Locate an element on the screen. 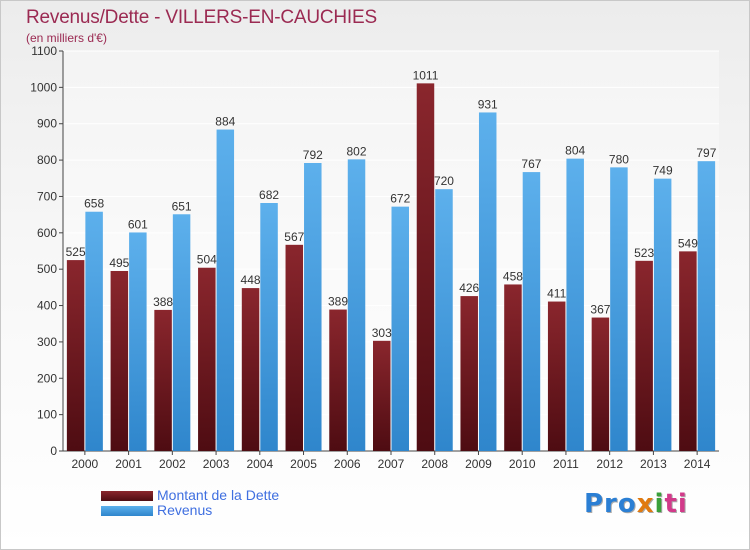 This screenshot has height=550, width=750. data-label-revenus: 651 is located at coordinates (182, 206).